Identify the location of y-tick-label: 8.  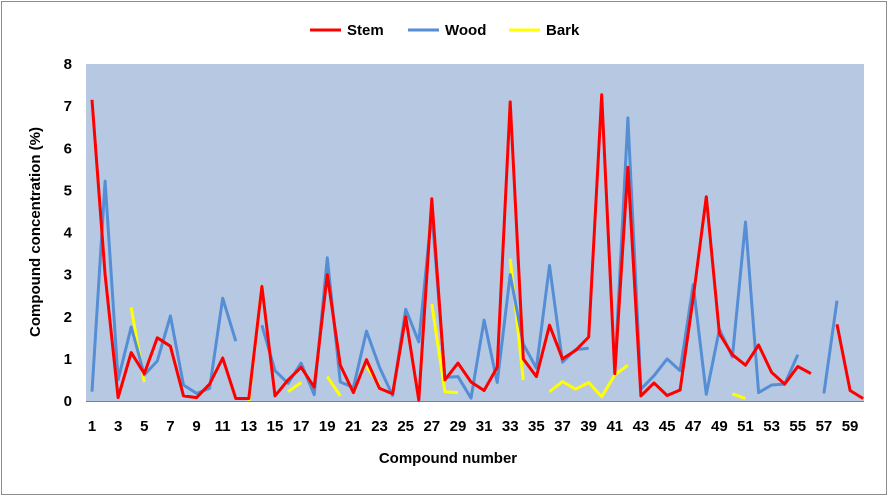
(68, 64).